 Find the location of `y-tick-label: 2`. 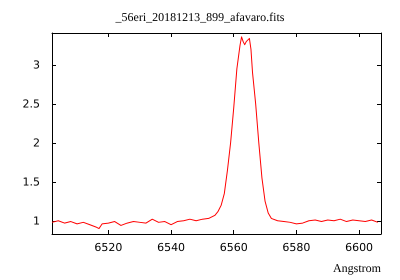

y-tick-label: 2 is located at coordinates (36, 143).